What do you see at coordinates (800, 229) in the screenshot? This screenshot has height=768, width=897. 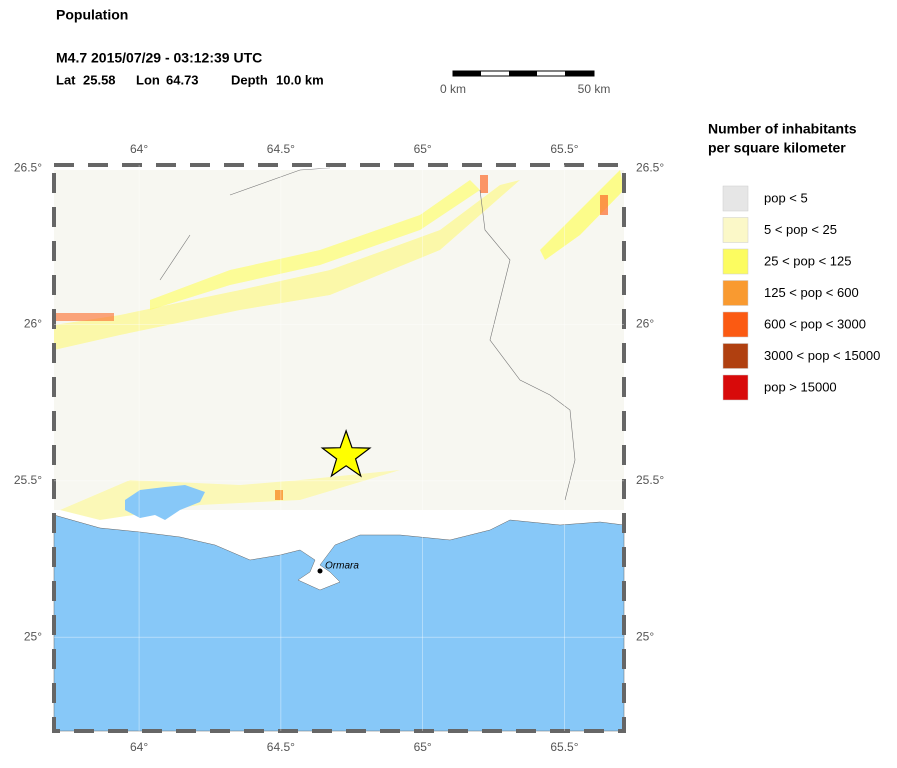 I see `legend-label: 5 < pop < 25` at bounding box center [800, 229].